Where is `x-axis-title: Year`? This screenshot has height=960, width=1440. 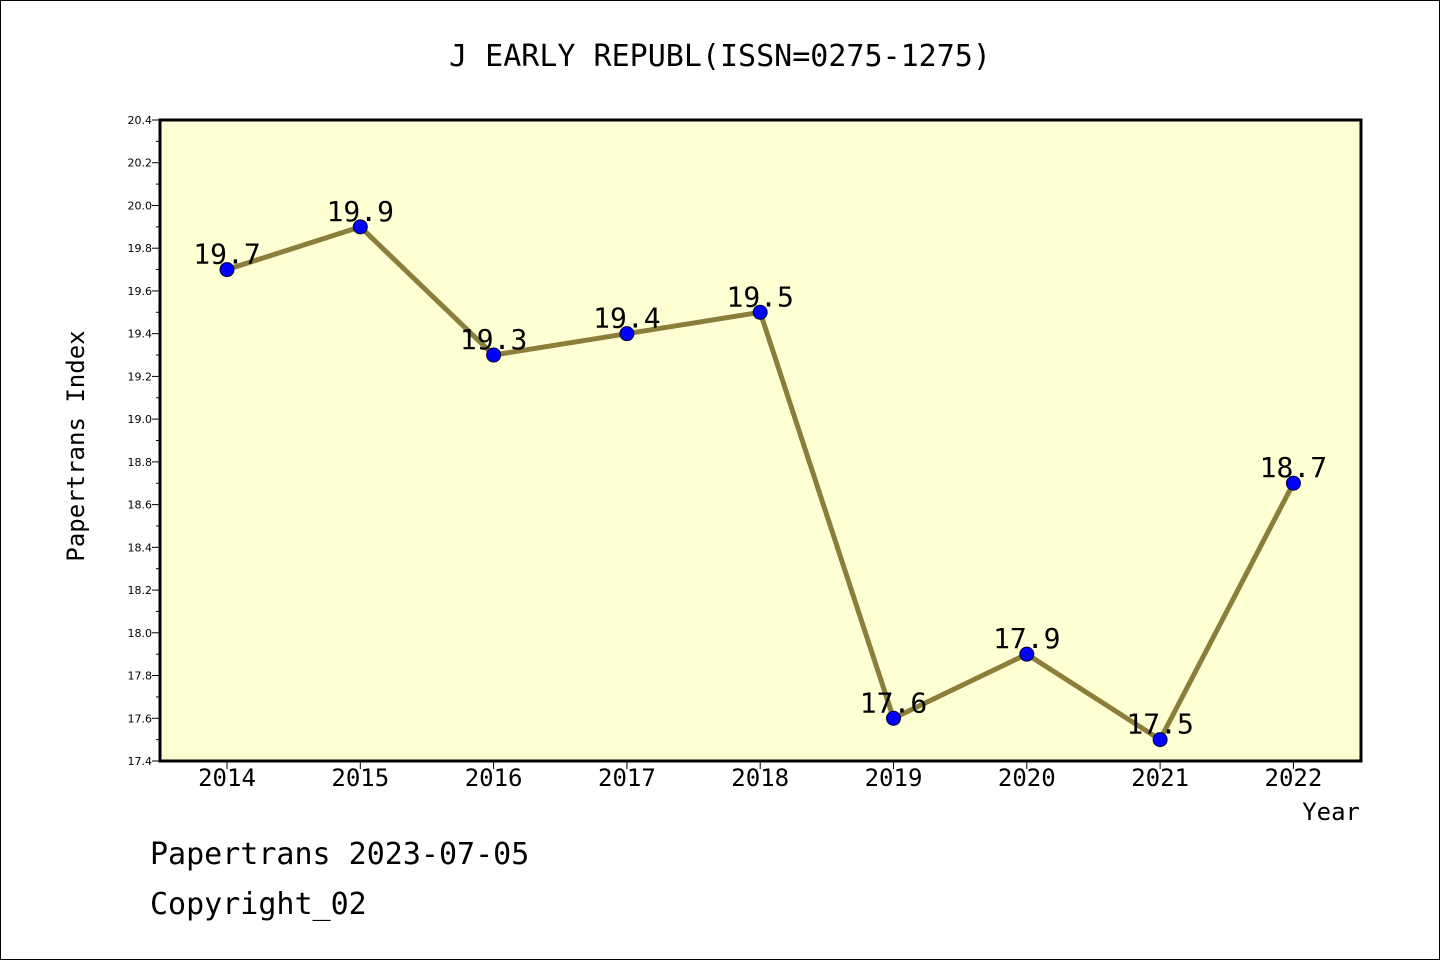 x-axis-title: Year is located at coordinates (1331, 812).